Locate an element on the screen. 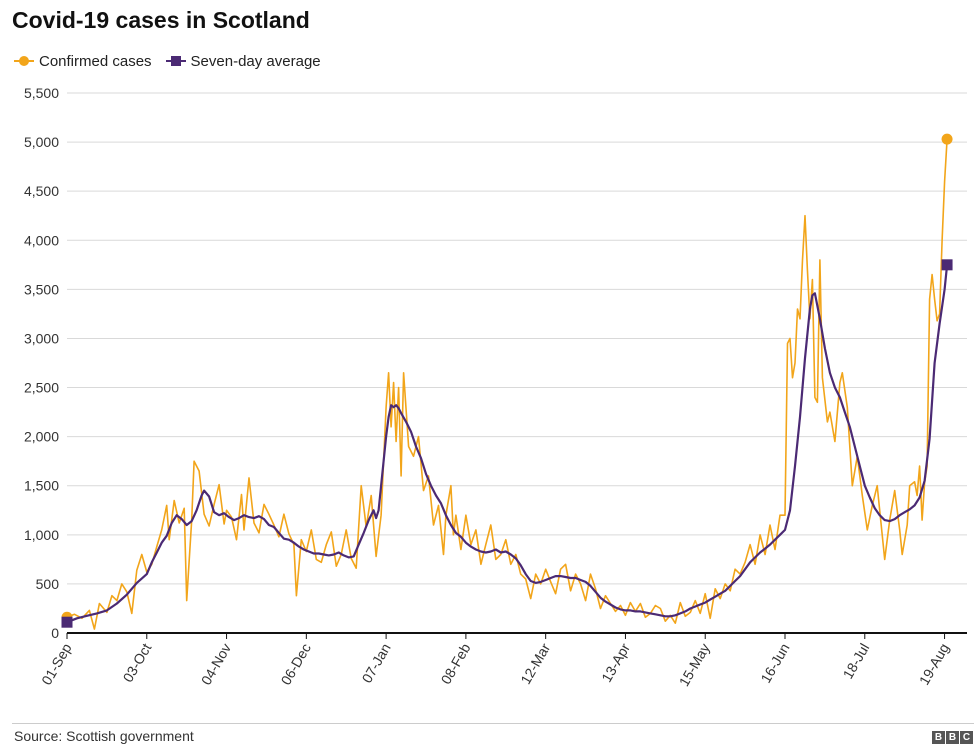 This screenshot has width=976, height=749. footer-divider is located at coordinates (493, 723).